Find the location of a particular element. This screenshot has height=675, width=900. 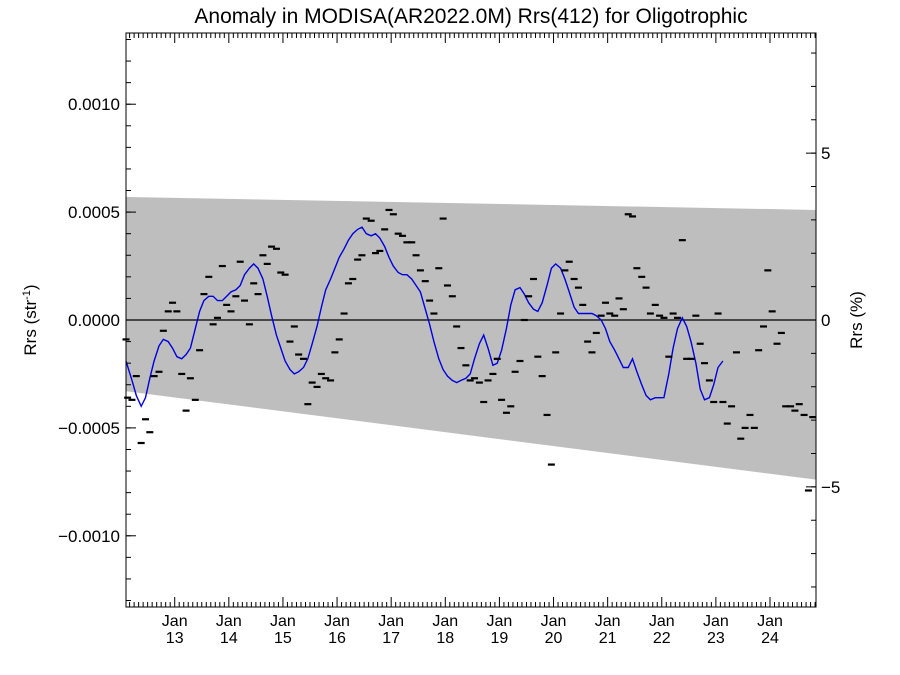

y-tick-label: 0.0010 is located at coordinates (94, 104).